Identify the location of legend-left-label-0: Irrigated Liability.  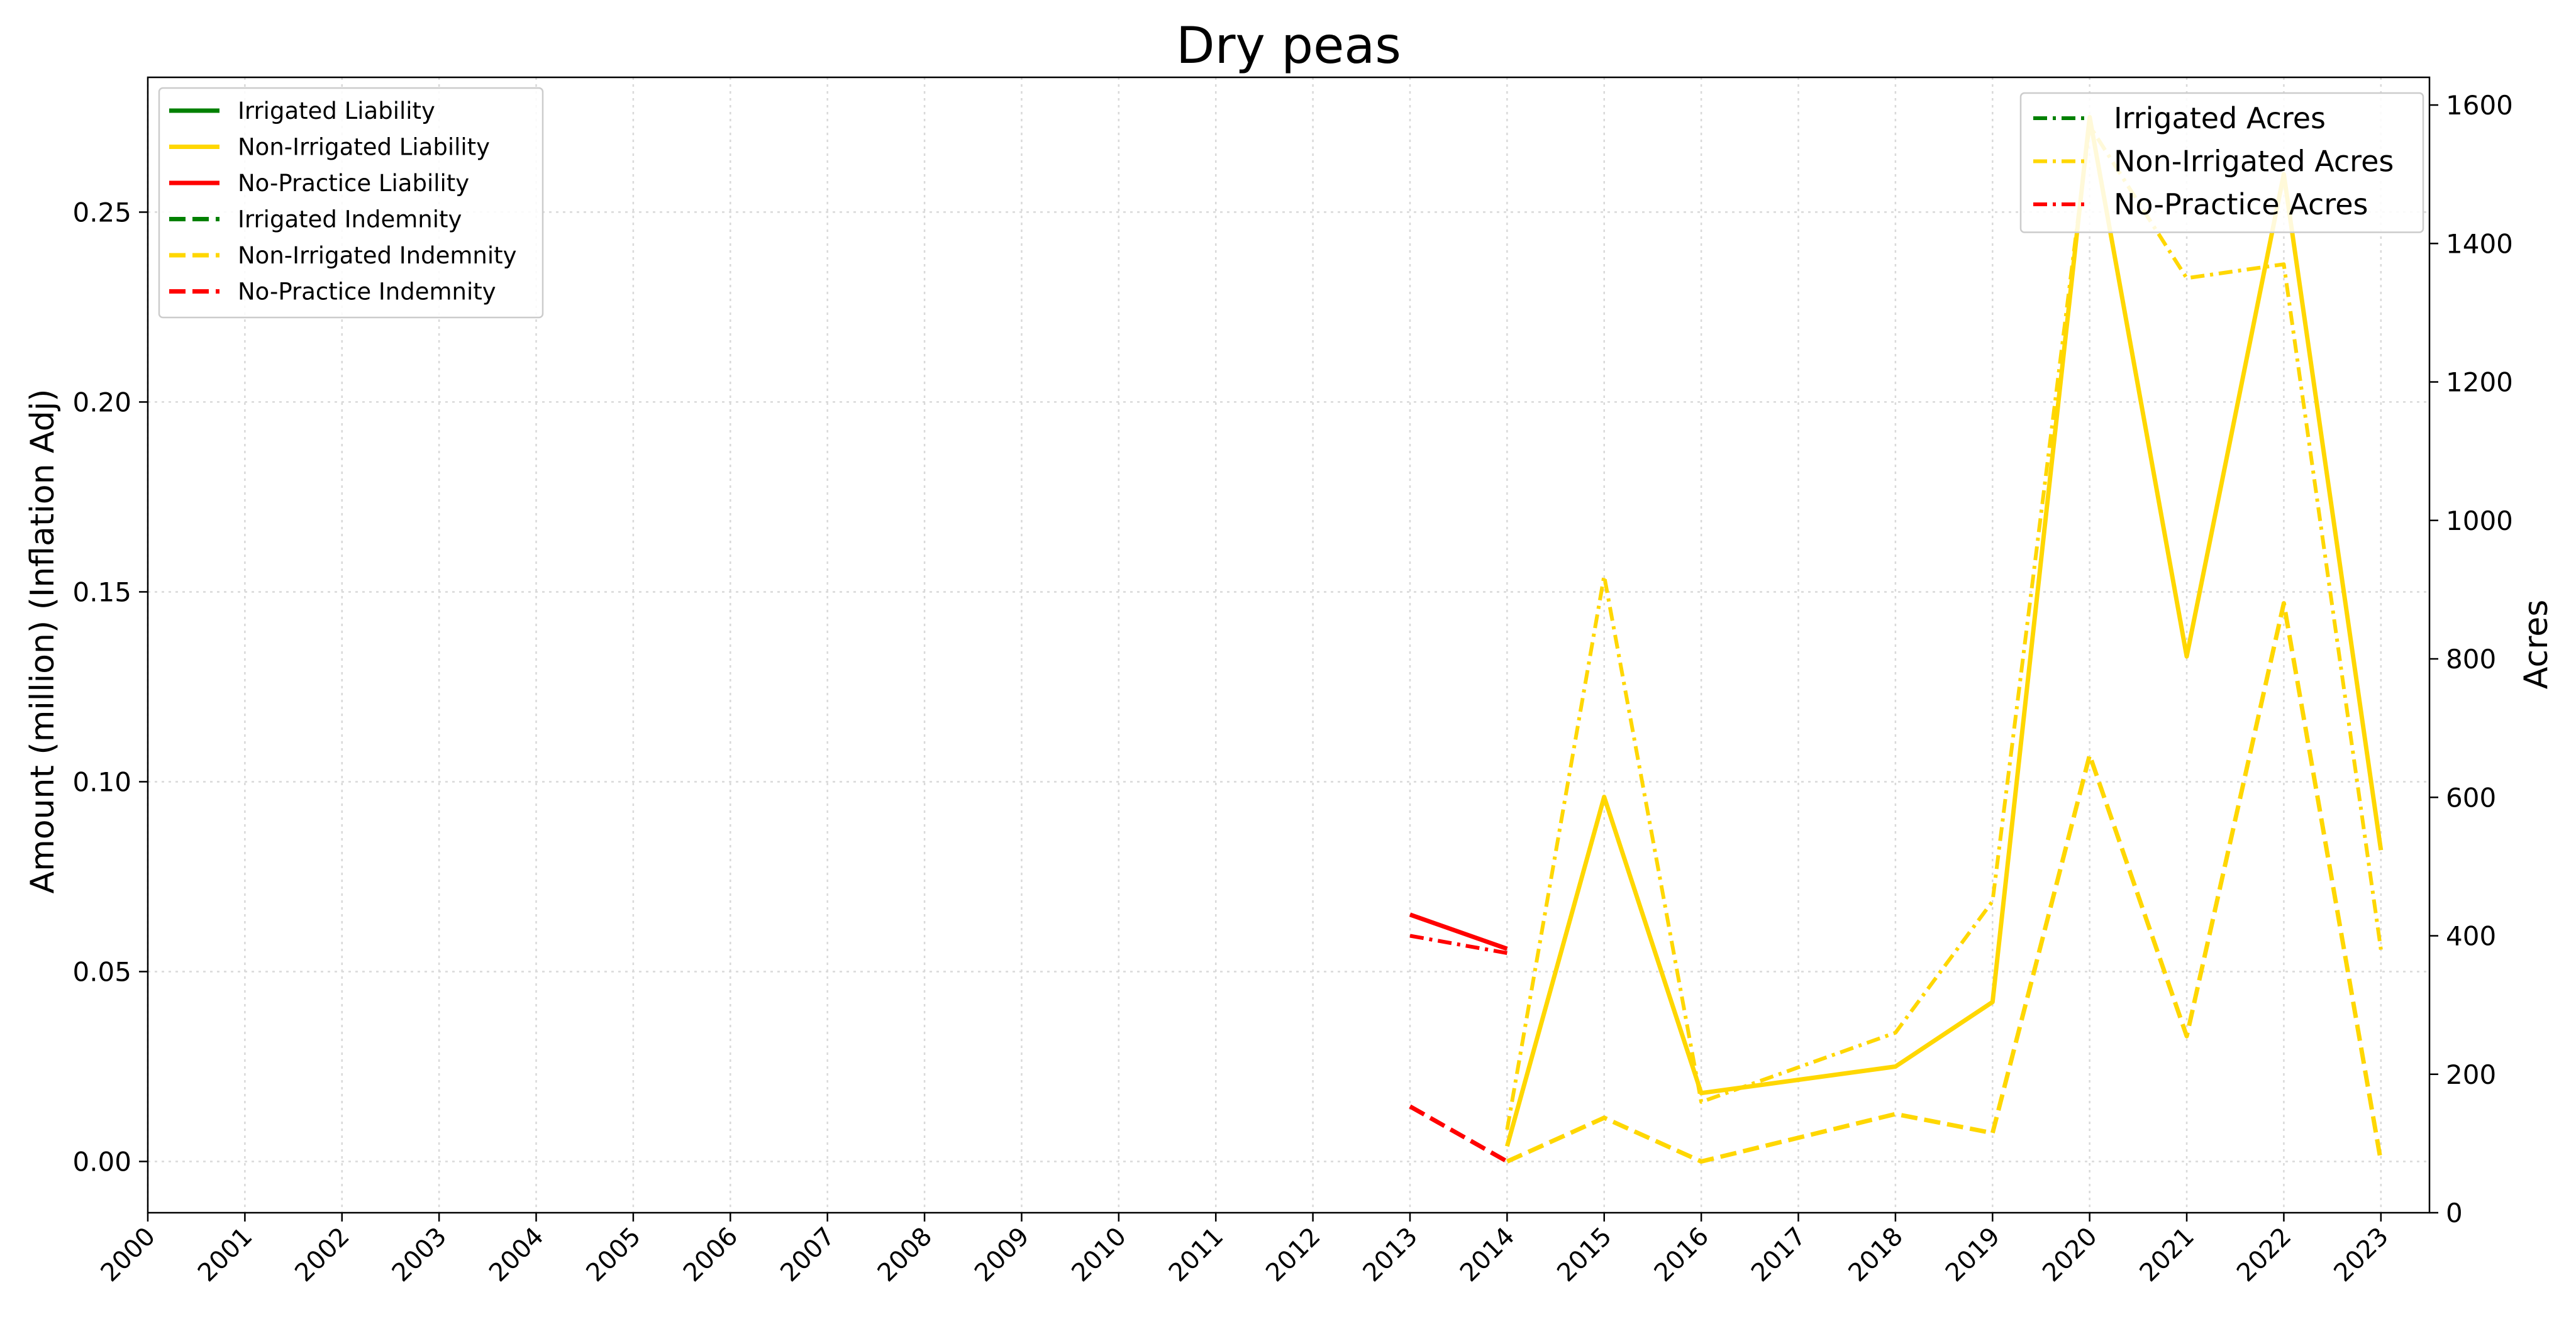
(336, 110).